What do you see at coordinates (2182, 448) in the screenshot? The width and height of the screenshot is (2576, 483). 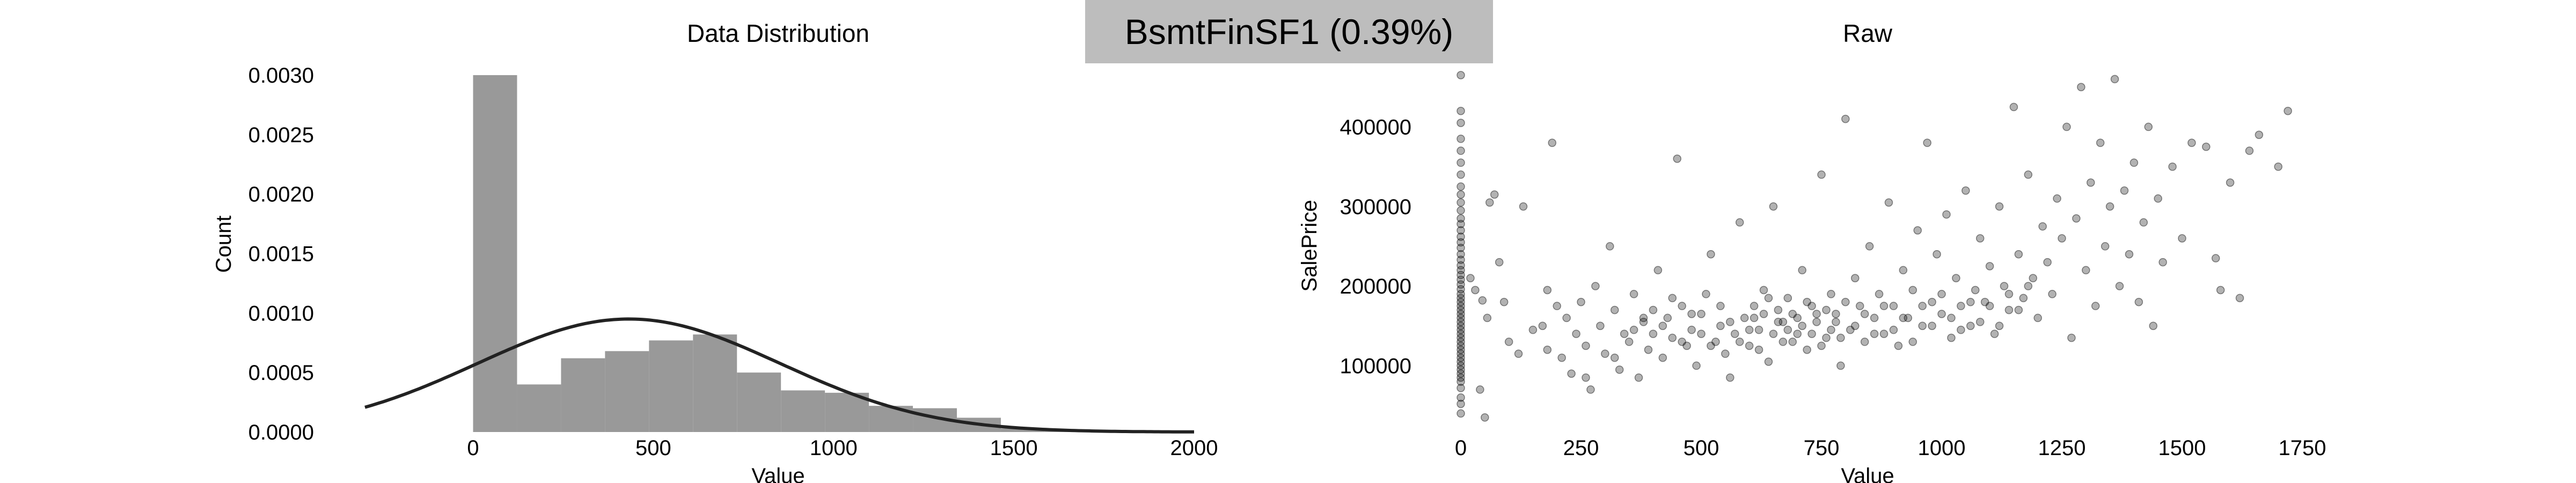 I see `scatter-x-tick-label: 1500` at bounding box center [2182, 448].